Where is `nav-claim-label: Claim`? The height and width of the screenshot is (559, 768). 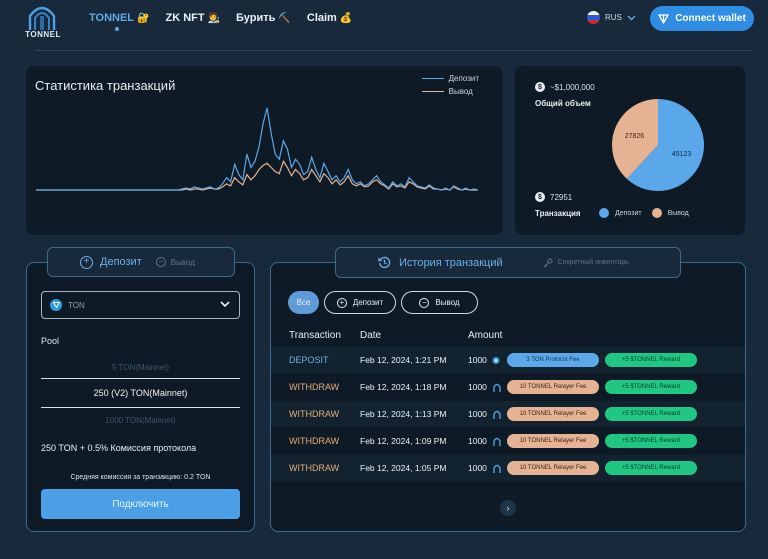 nav-claim-label: Claim is located at coordinates (321, 18).